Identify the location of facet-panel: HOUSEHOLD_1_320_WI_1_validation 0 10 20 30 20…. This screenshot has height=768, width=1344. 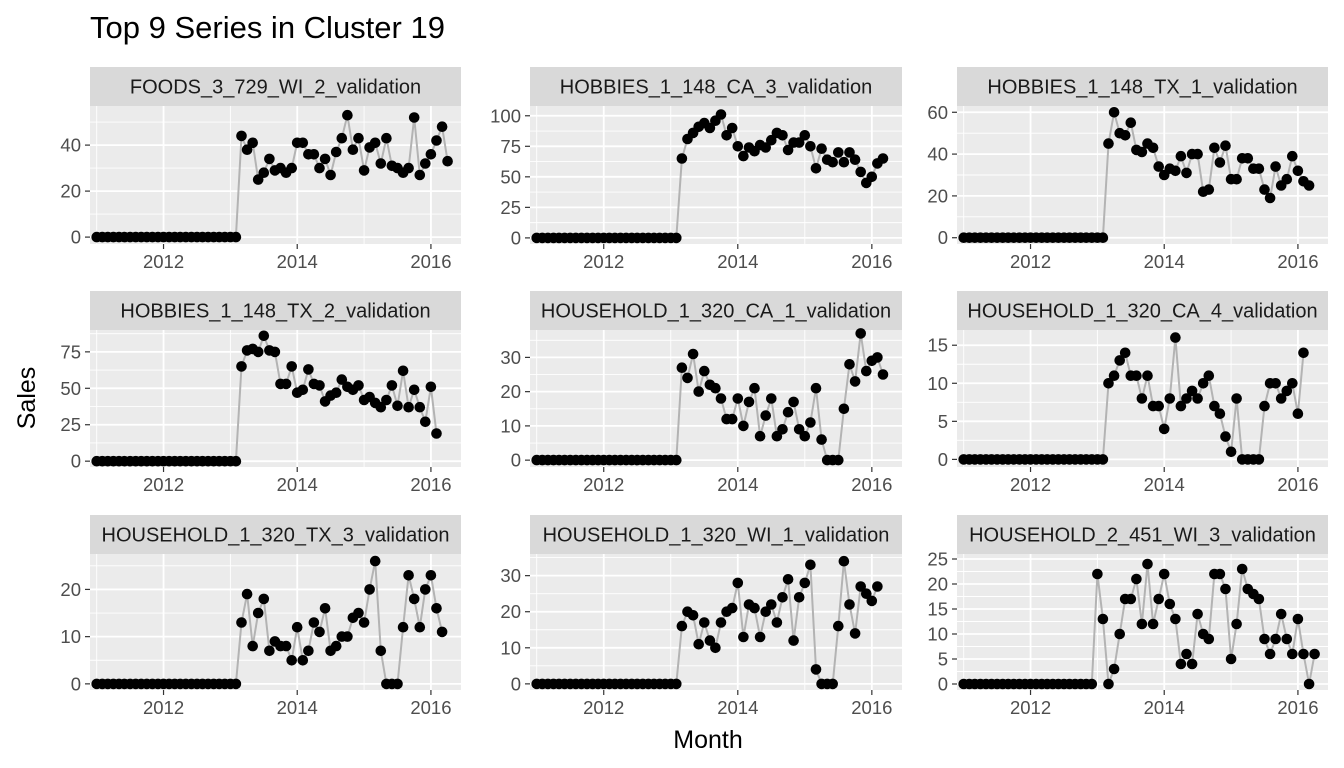
(701, 616).